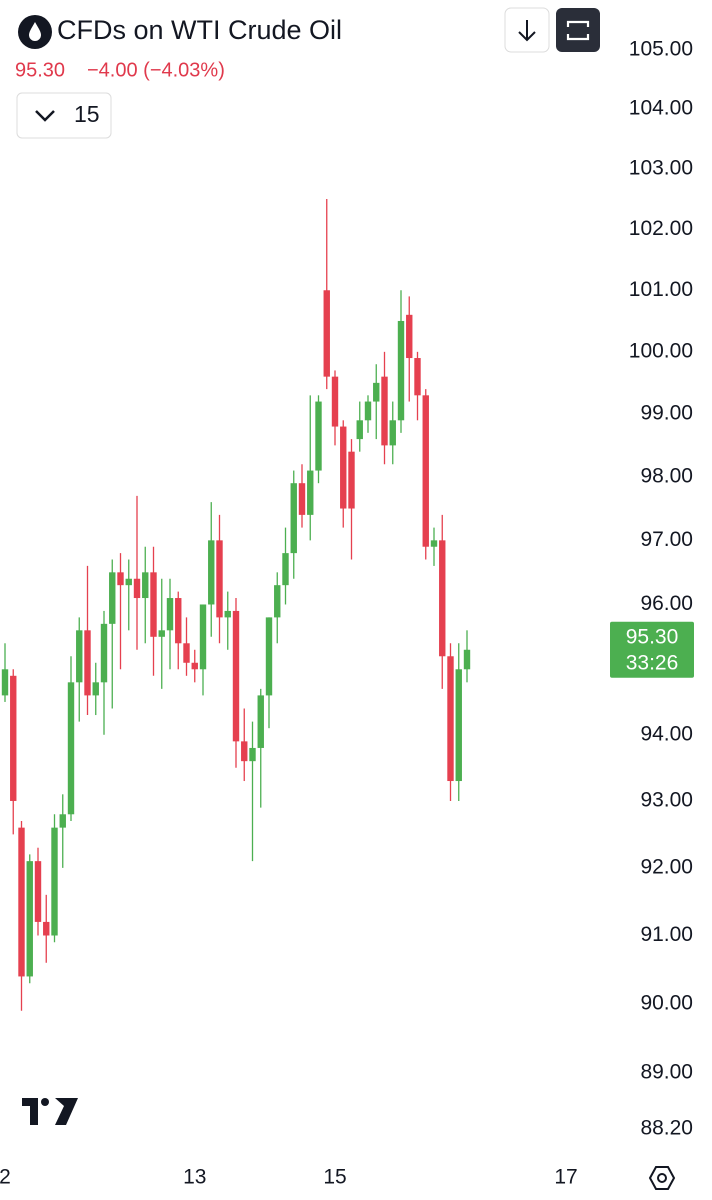  Describe the element at coordinates (666, 800) in the screenshot. I see `y-tick-label: 93.00` at that location.